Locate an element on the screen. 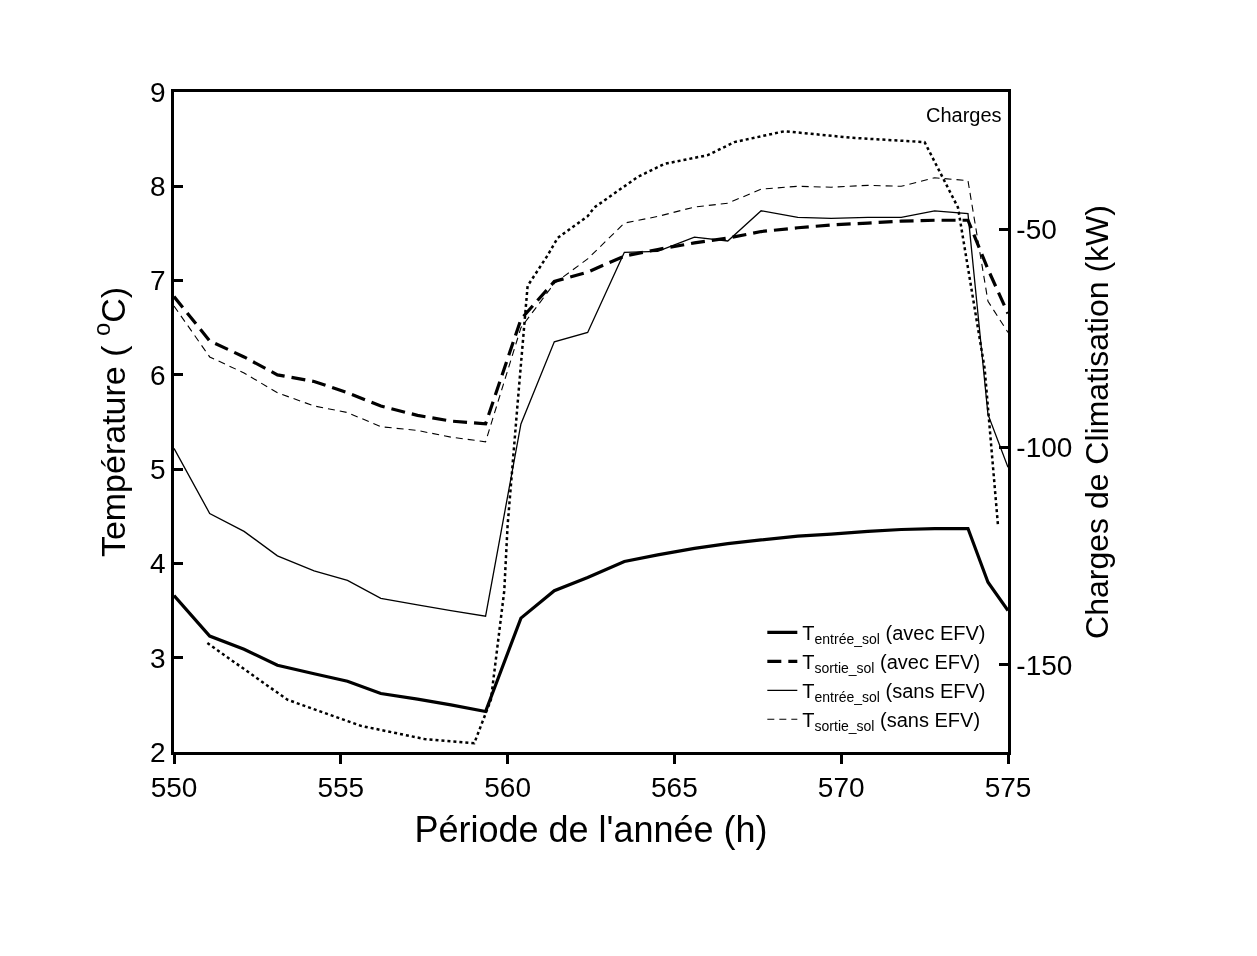 Image resolution: width=1257 pixels, height=956 pixels. legend-label: T$_{entrée_sol}$ (sans EFV) is located at coordinates (894, 693).